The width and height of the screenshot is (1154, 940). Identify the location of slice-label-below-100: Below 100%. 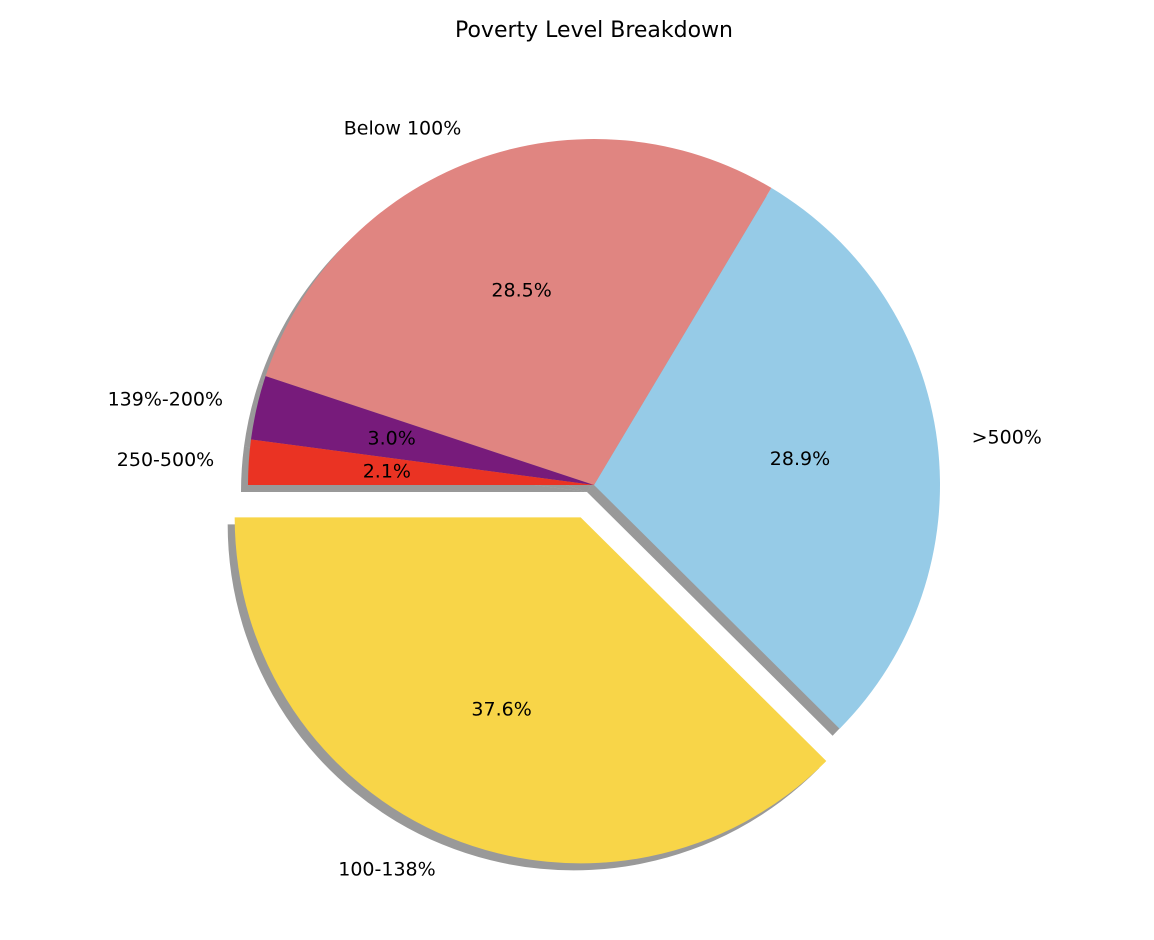
(403, 128).